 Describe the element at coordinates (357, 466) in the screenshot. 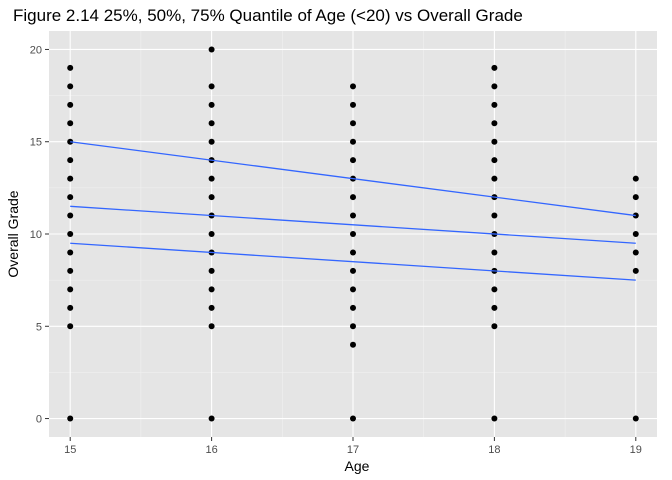

I see `x-axis-title: Age` at that location.